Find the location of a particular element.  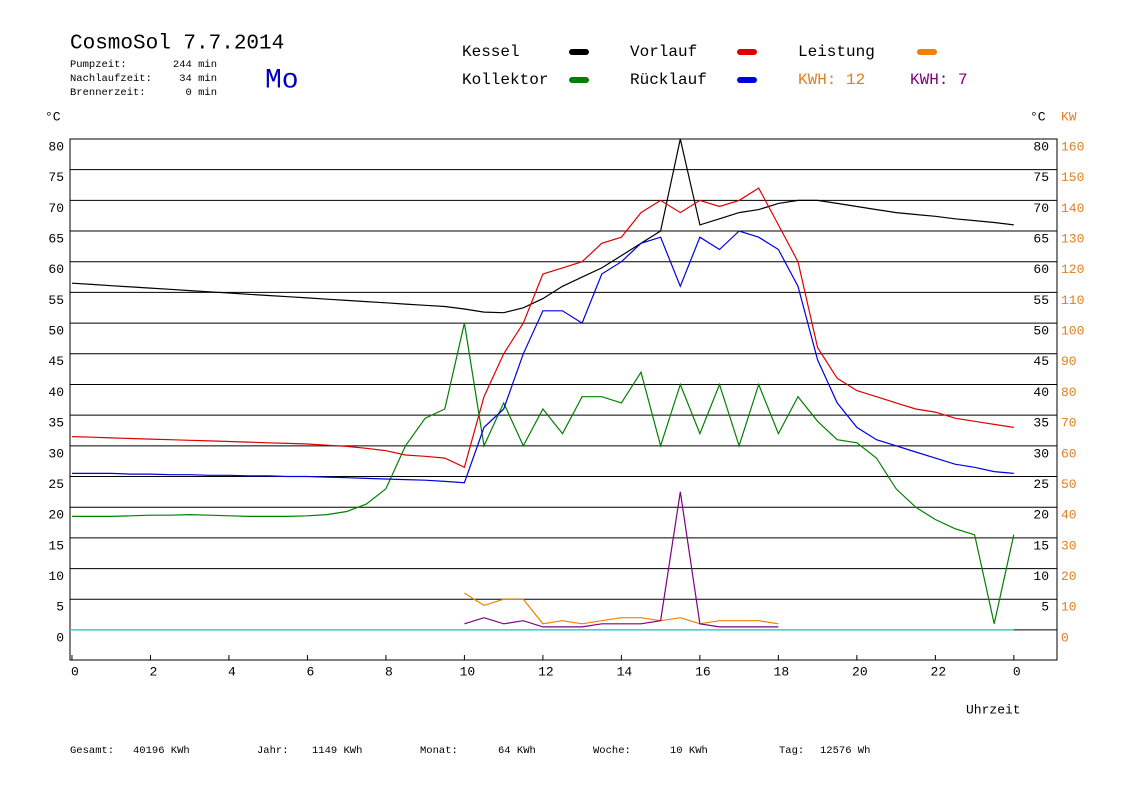

y2-tick-label: 0 is located at coordinates (1065, 637).